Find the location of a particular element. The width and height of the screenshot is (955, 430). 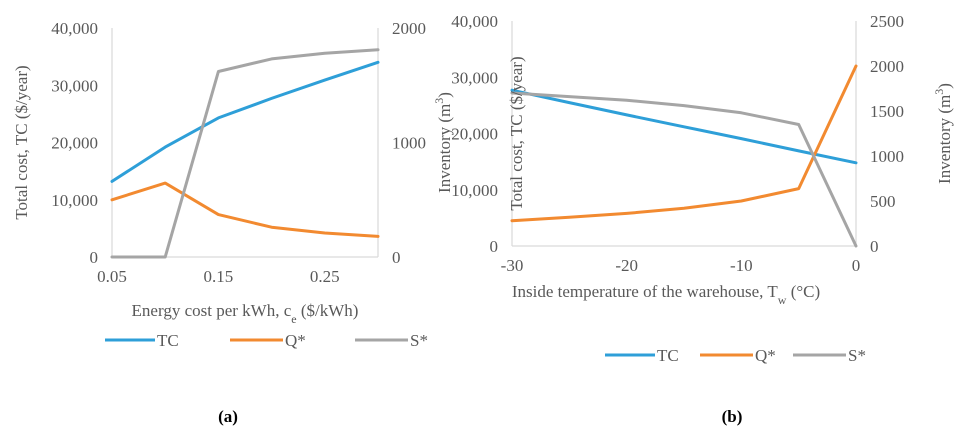

x-axis-title-suffix: ($/kWh) is located at coordinates (328, 310).